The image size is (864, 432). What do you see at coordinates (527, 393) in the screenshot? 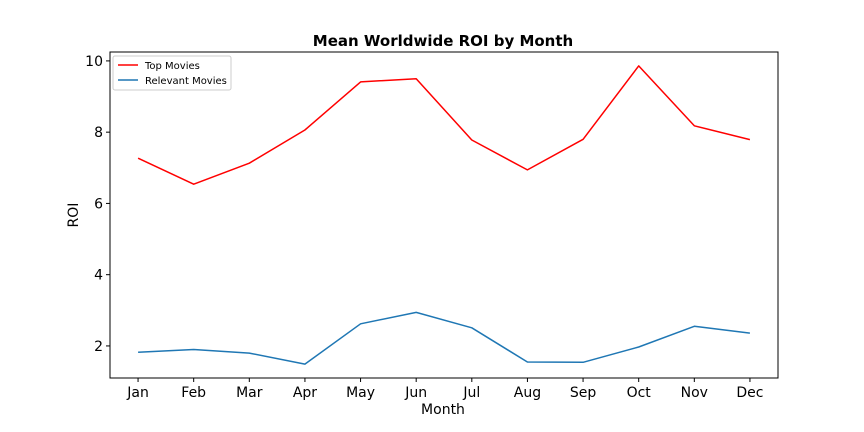
I see `x-tick-label: Aug` at bounding box center [527, 393].